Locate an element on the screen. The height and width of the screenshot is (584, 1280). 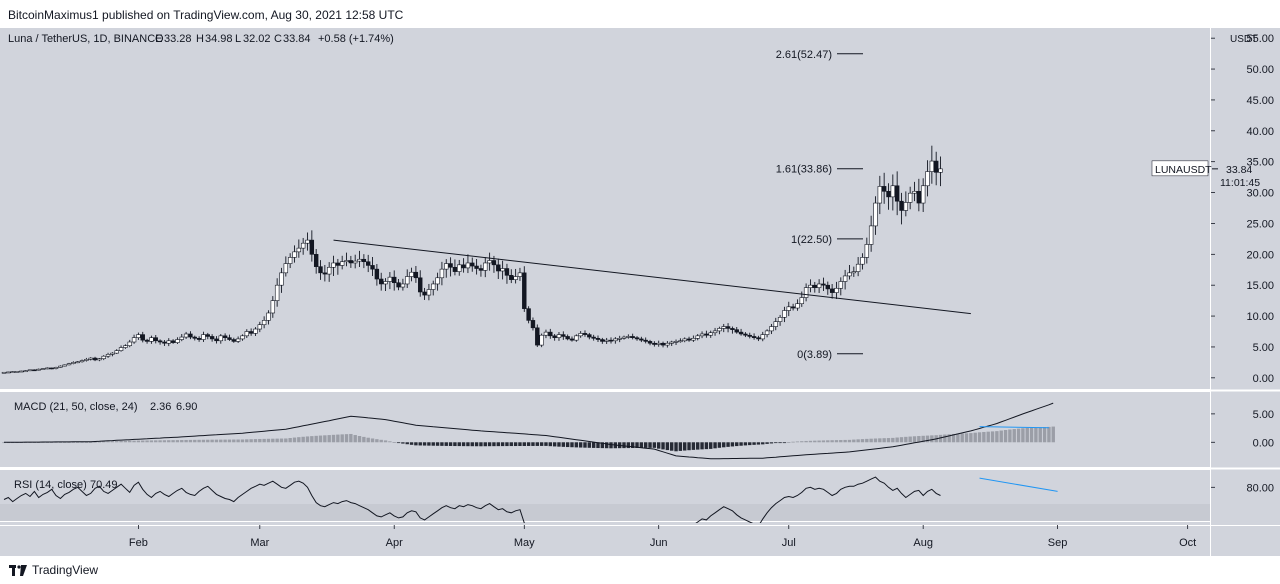
ohlc-open-label: O is located at coordinates (159, 39).